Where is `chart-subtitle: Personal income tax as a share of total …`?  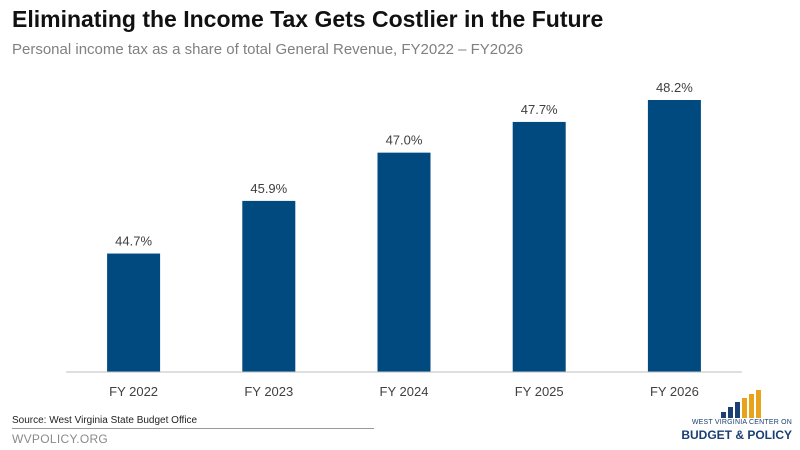
chart-subtitle: Personal income tax as a share of total … is located at coordinates (268, 49).